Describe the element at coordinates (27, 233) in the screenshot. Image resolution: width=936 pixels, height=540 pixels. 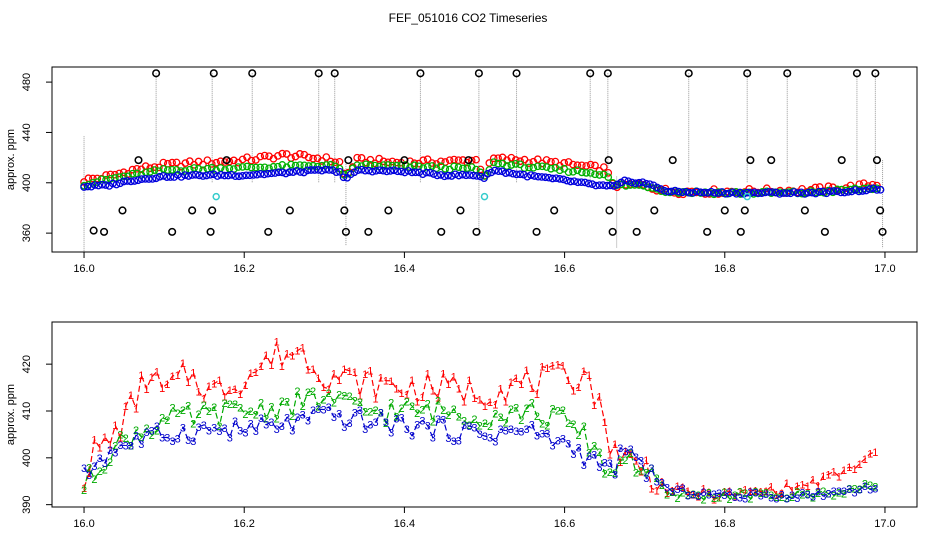
I see `y-tick-label-top: 360` at that location.